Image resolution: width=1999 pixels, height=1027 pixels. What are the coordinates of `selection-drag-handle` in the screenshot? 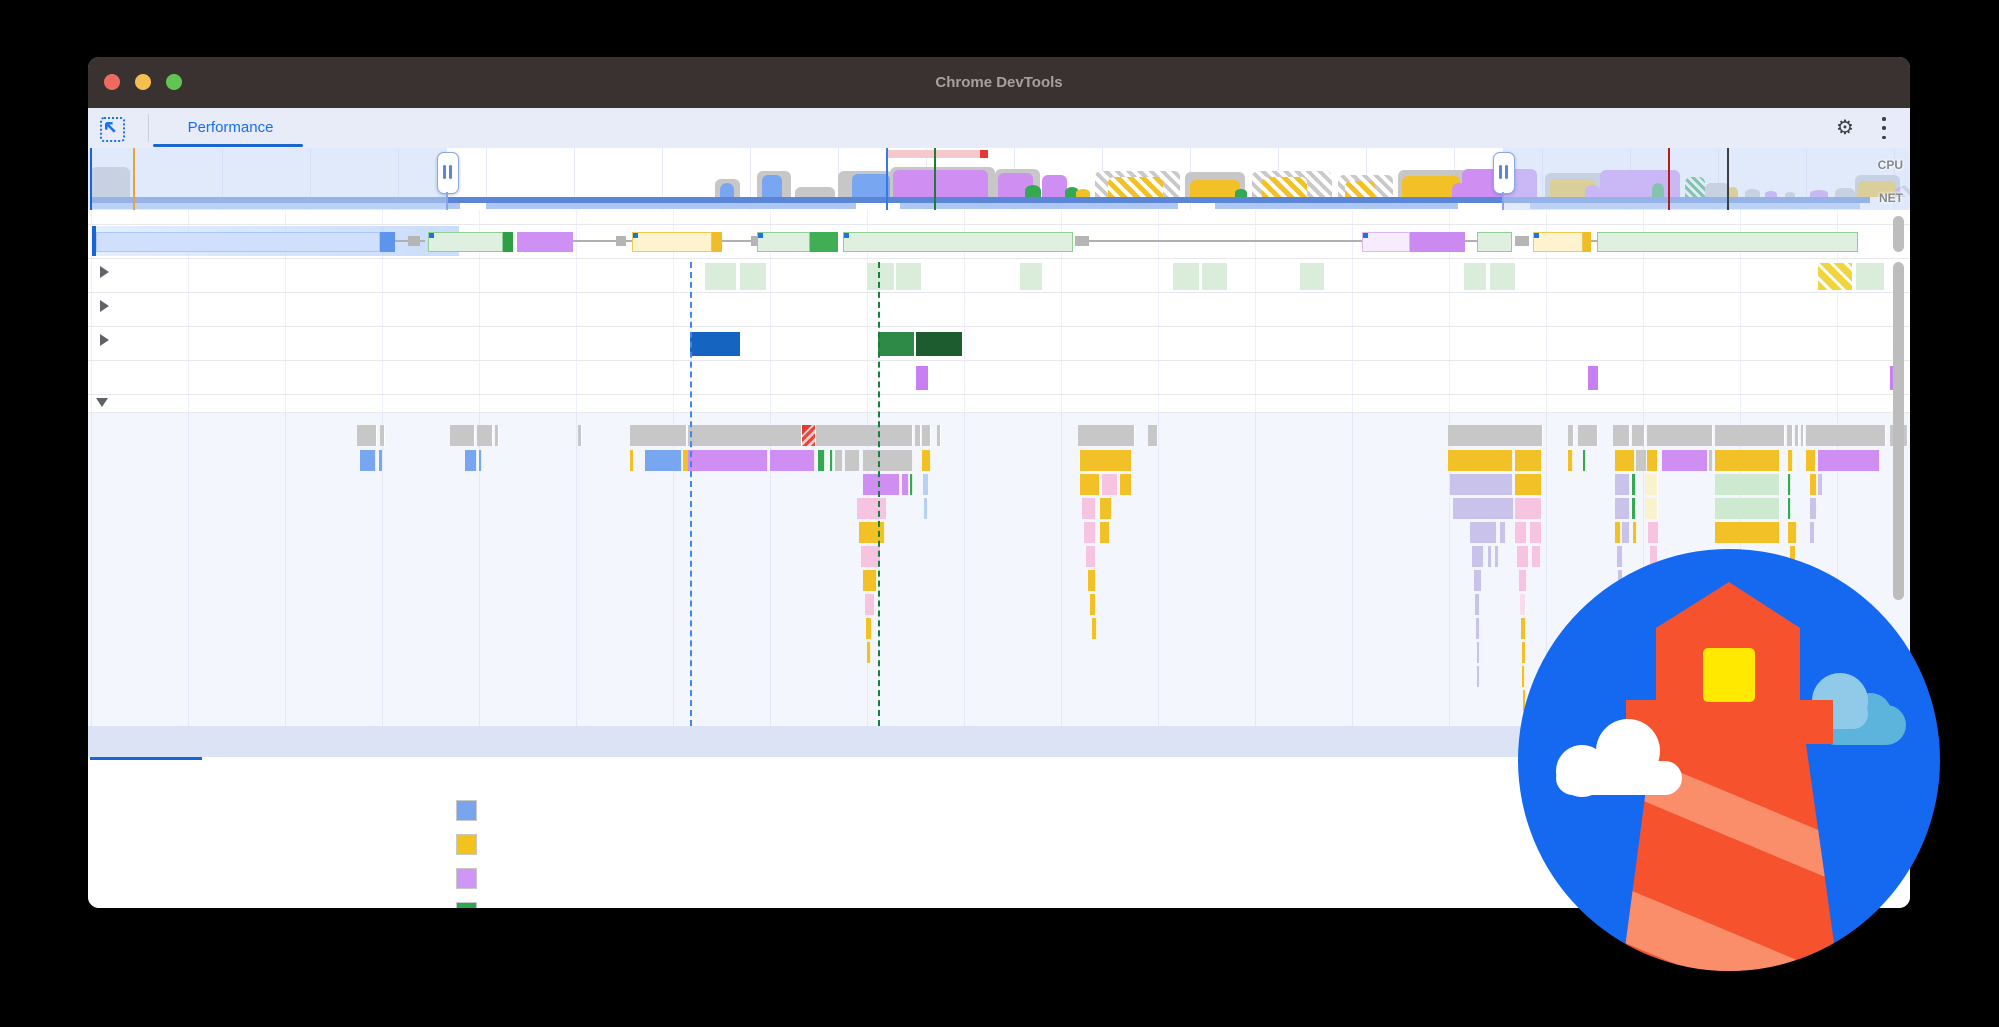 It's located at (448, 173).